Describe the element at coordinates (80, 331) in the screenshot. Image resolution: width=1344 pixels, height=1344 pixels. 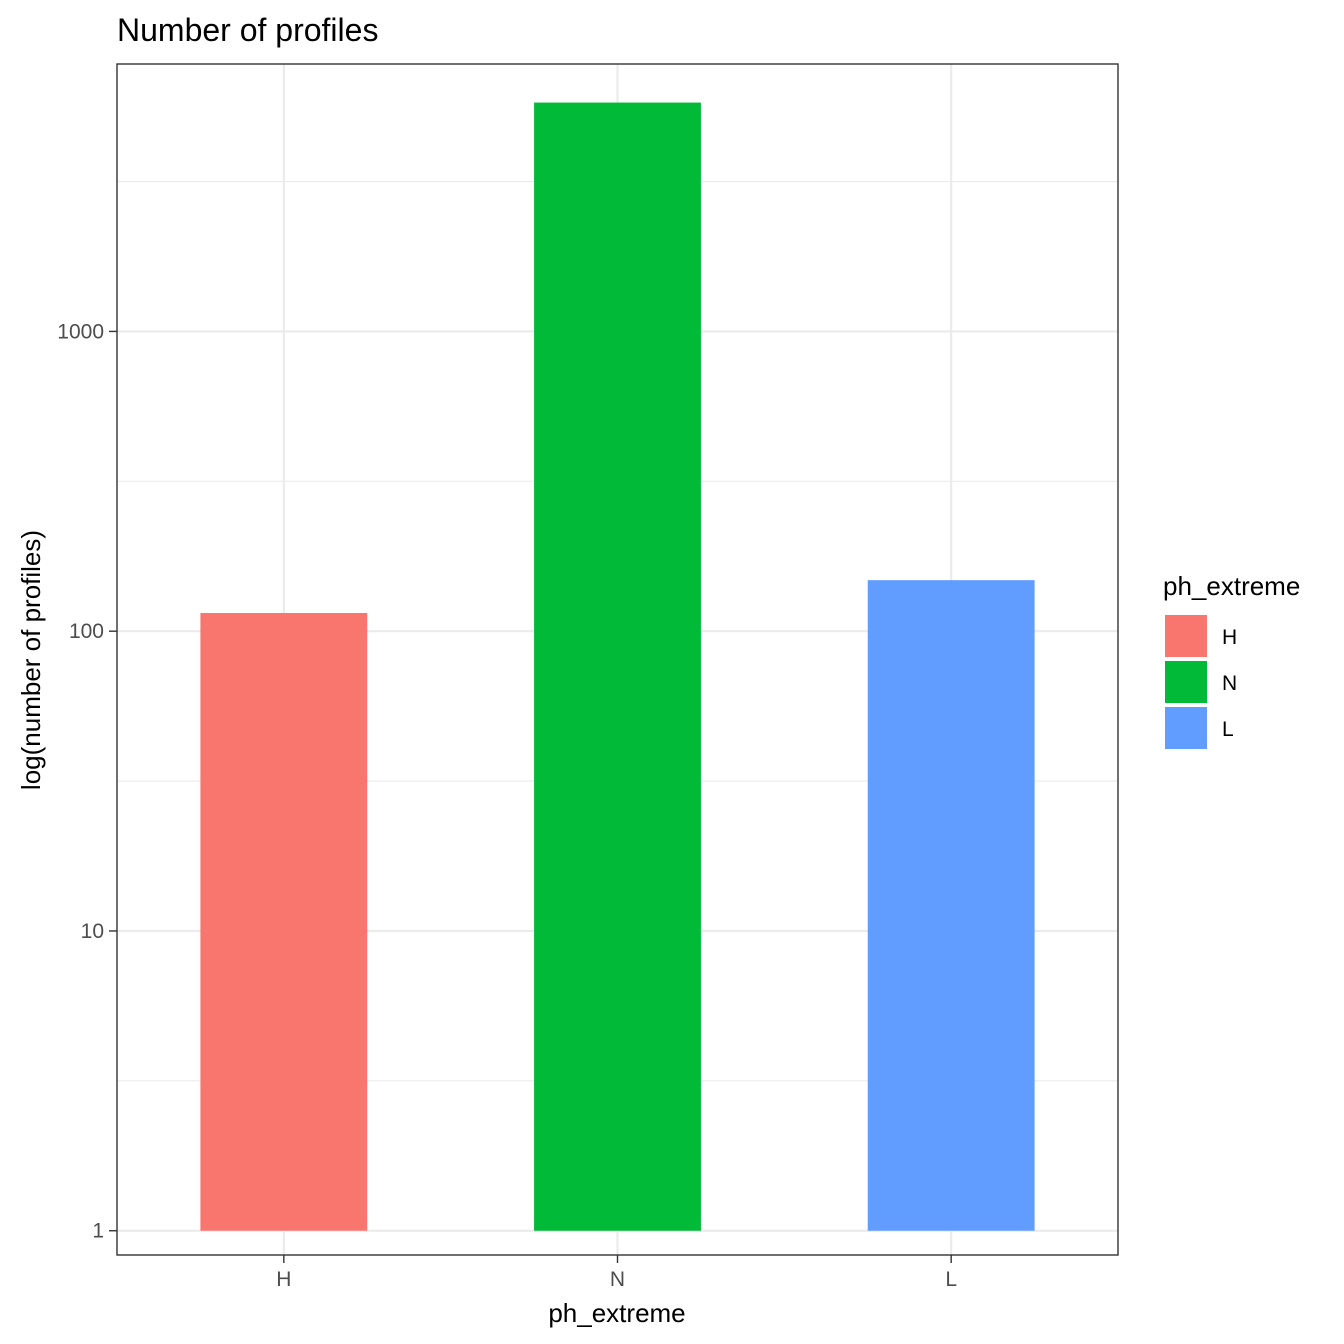
I see `y-tick-label: 1000` at that location.